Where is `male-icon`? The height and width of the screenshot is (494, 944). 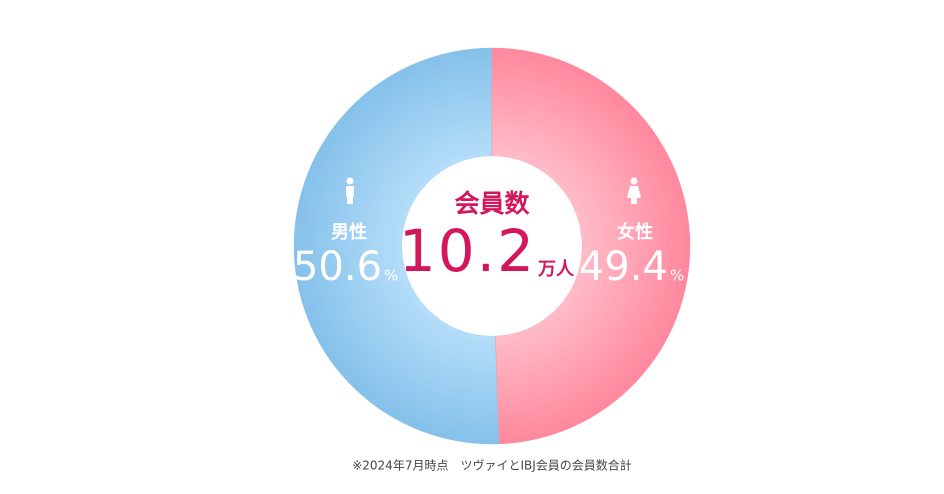 male-icon is located at coordinates (350, 190).